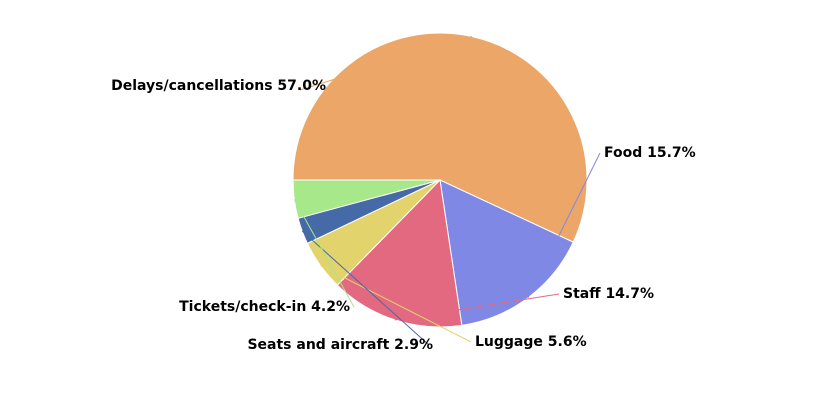 The width and height of the screenshot is (840, 400). I want to click on connector-line-delays, so click(385, 63).